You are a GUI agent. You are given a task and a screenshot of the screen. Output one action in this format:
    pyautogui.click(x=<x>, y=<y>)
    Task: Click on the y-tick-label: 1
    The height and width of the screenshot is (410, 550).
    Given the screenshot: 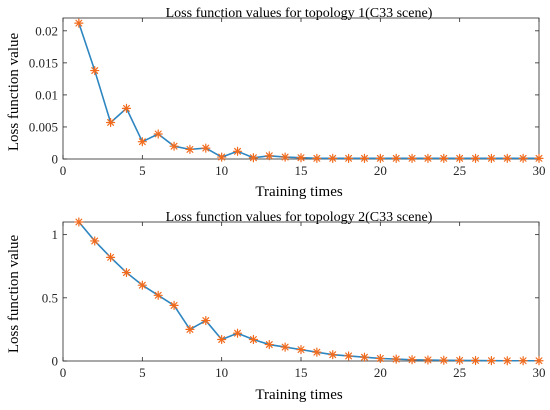 What is the action you would take?
    pyautogui.click(x=55, y=234)
    